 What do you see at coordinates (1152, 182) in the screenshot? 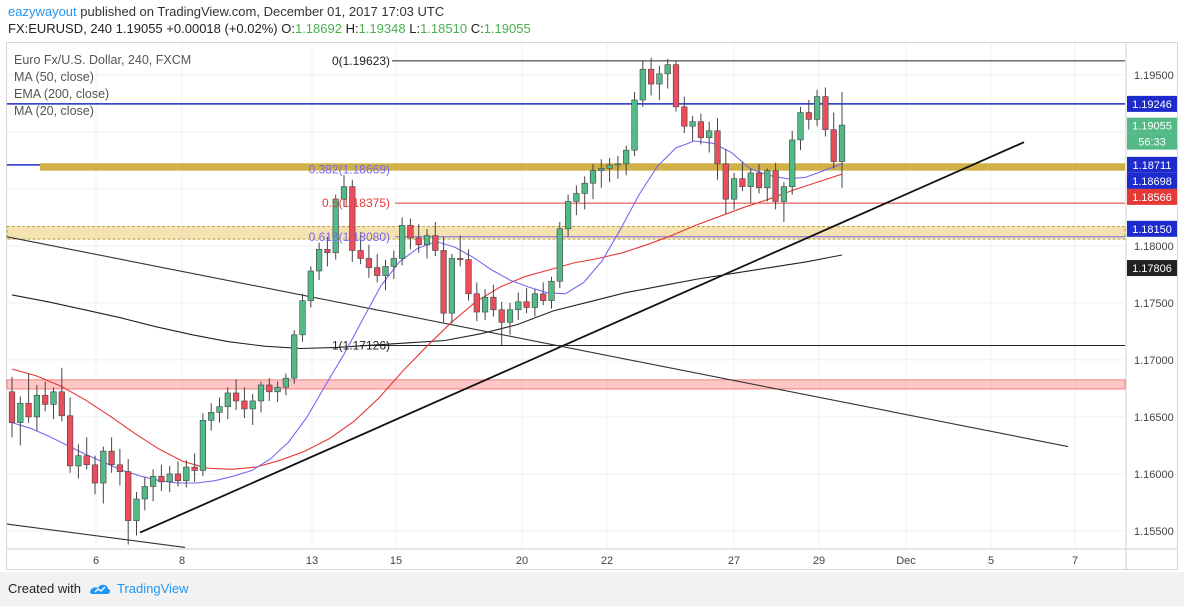
I see `price-tag-label: 1.18698` at bounding box center [1152, 182].